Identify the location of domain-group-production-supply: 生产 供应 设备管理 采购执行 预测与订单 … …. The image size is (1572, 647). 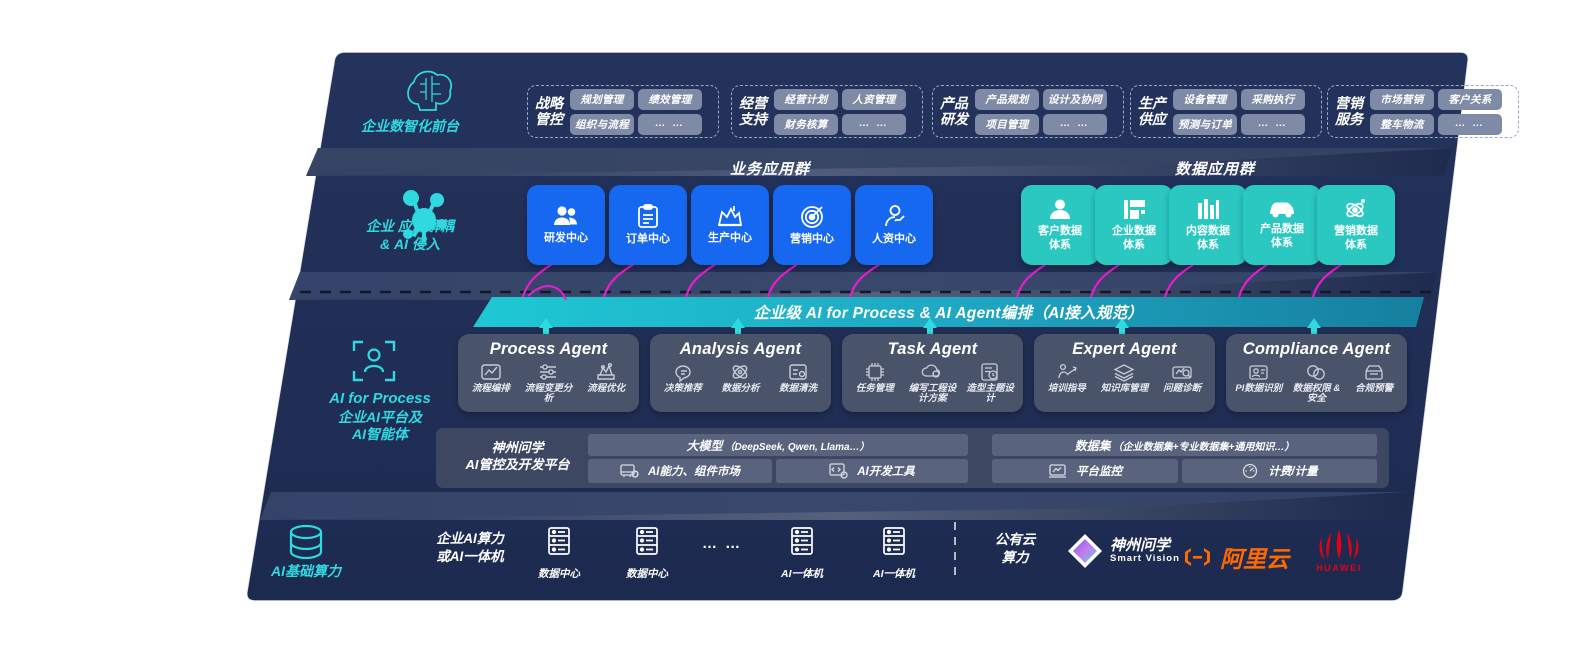
(1226, 111).